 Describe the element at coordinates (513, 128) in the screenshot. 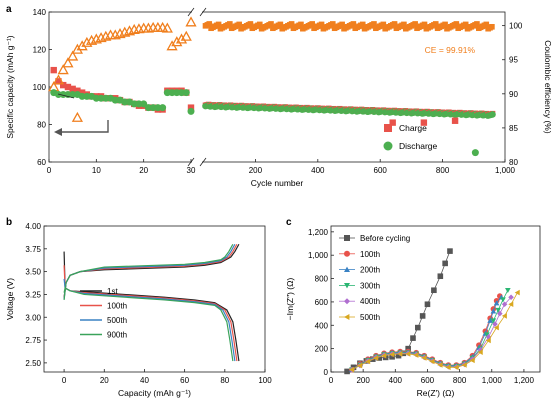

I see `y2-tick-label-a: 85` at that location.